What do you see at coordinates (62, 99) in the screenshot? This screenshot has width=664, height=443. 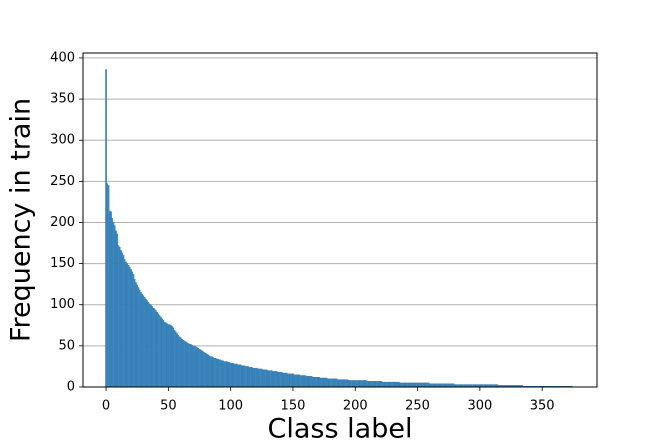 I see `y-tick-label: 350` at bounding box center [62, 99].